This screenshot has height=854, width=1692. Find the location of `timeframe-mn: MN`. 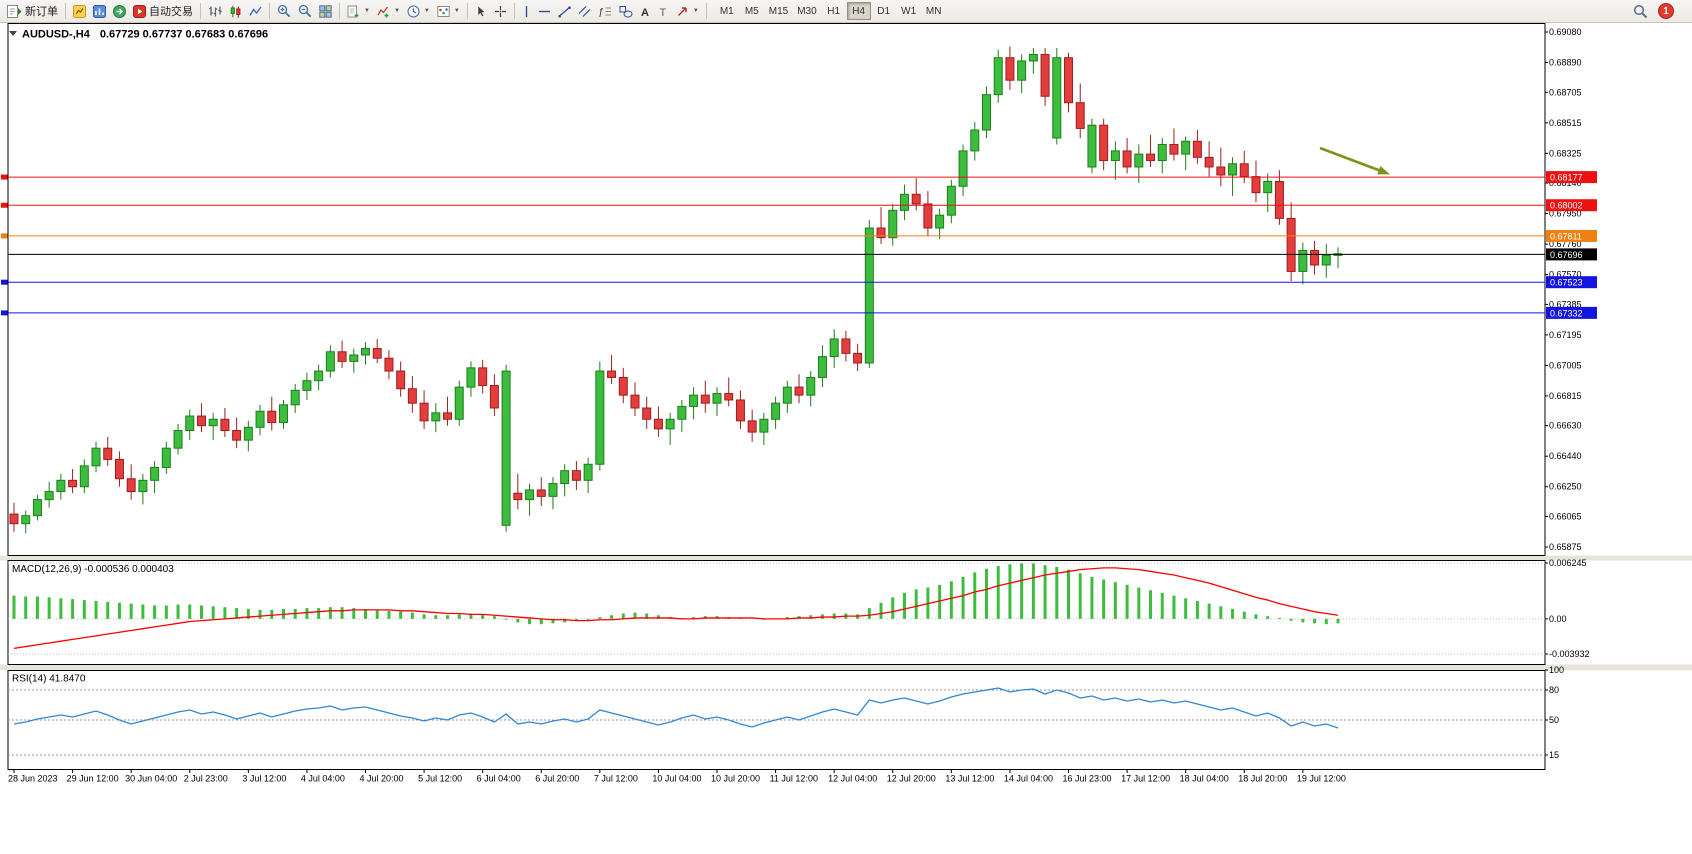

timeframe-mn: MN is located at coordinates (934, 11).